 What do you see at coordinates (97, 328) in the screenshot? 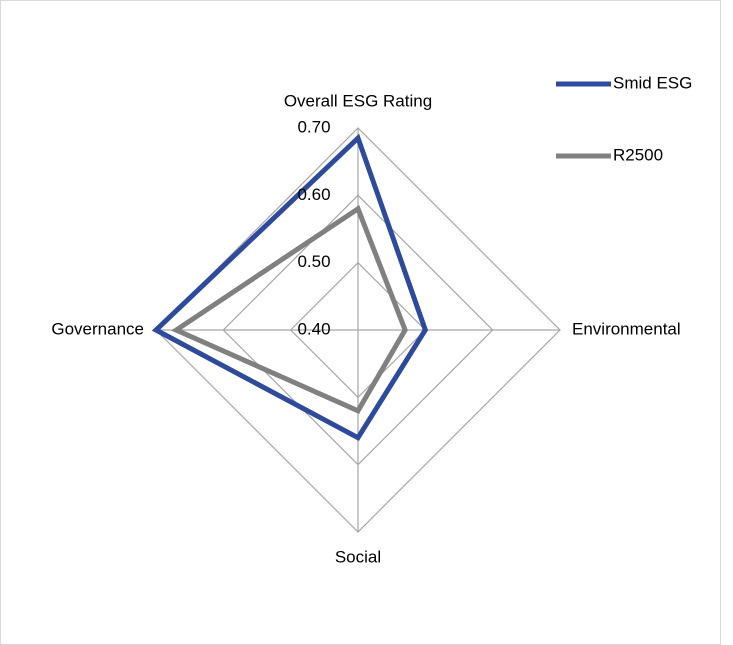
I see `category-label: Governance` at bounding box center [97, 328].